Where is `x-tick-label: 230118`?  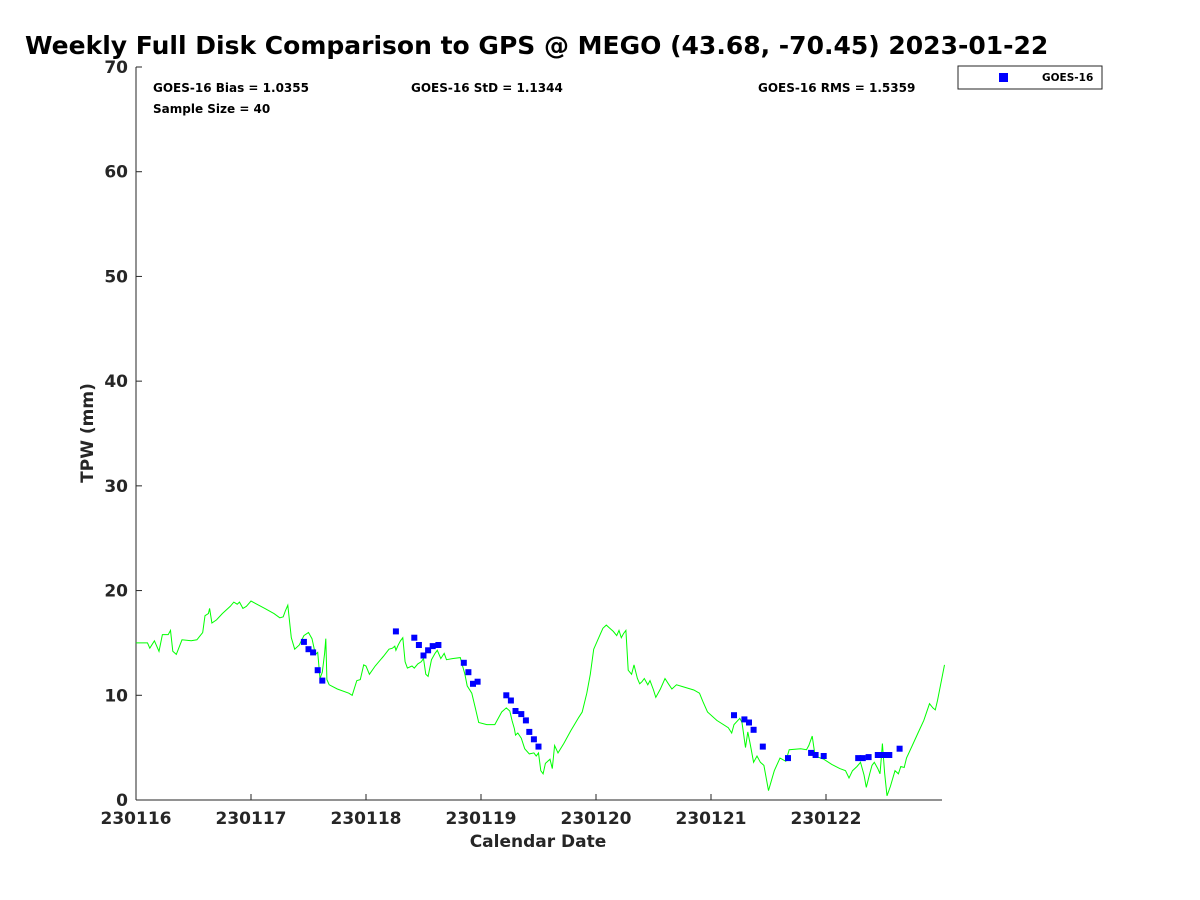 x-tick-label: 230118 is located at coordinates (366, 819).